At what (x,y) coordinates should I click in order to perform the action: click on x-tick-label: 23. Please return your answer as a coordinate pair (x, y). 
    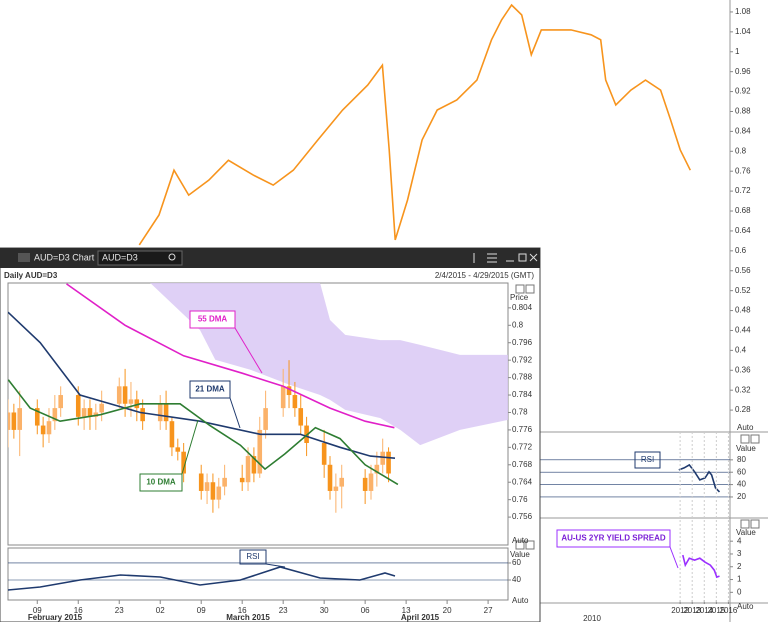
    Looking at the image, I should click on (283, 610).